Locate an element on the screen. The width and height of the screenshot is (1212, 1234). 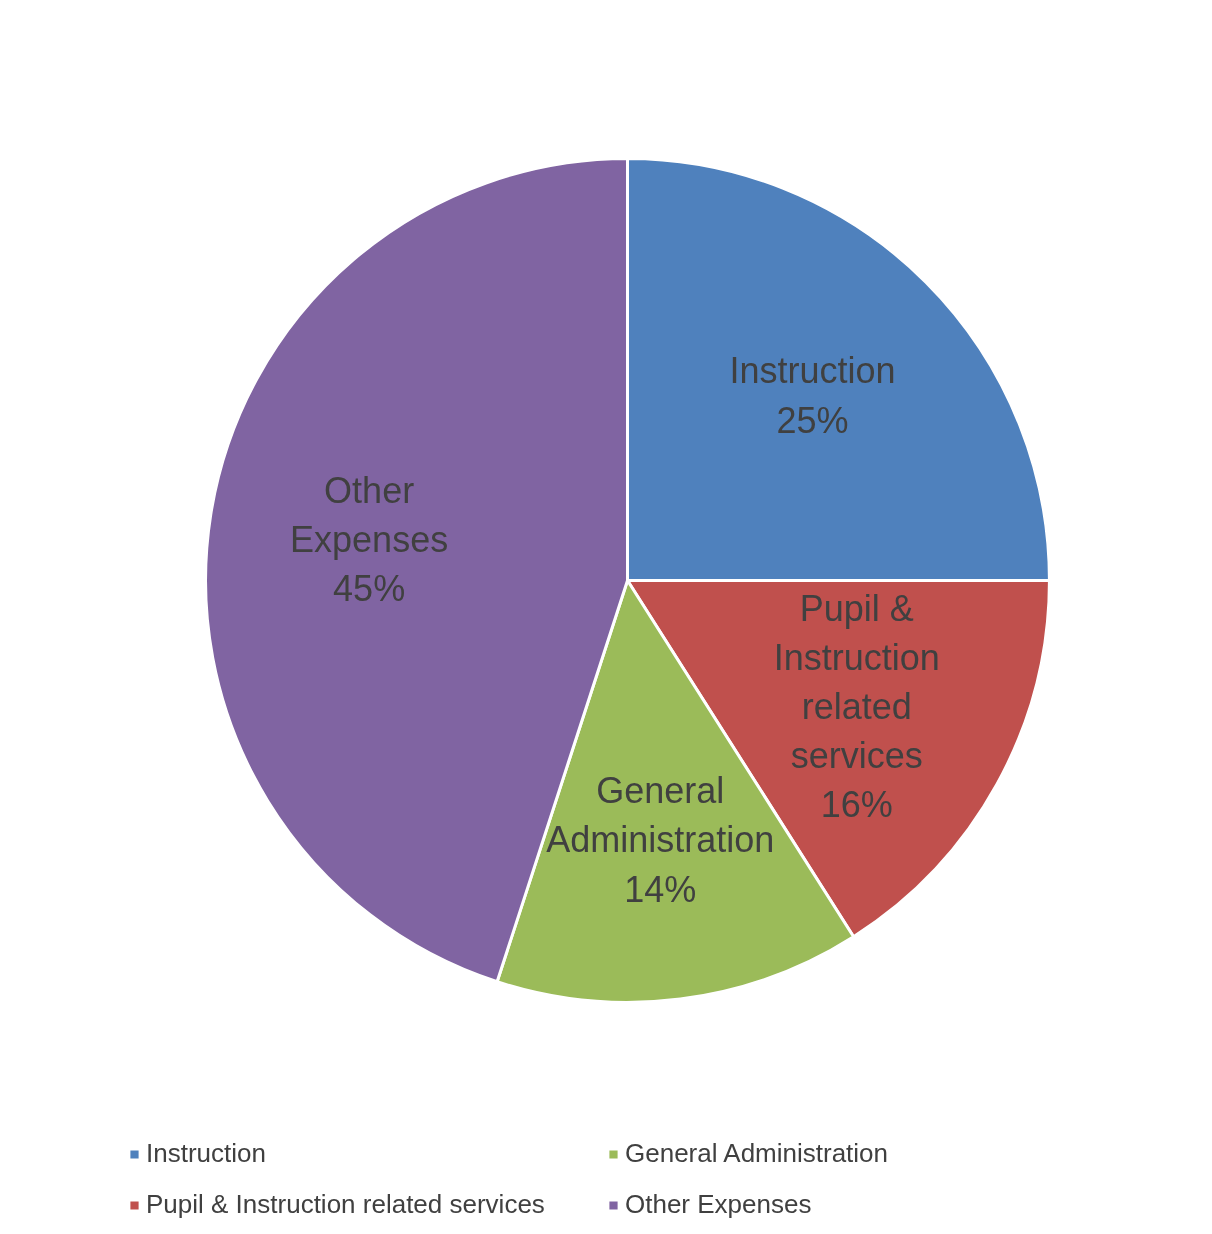
slice-label: Other Expenses is located at coordinates (369, 515).